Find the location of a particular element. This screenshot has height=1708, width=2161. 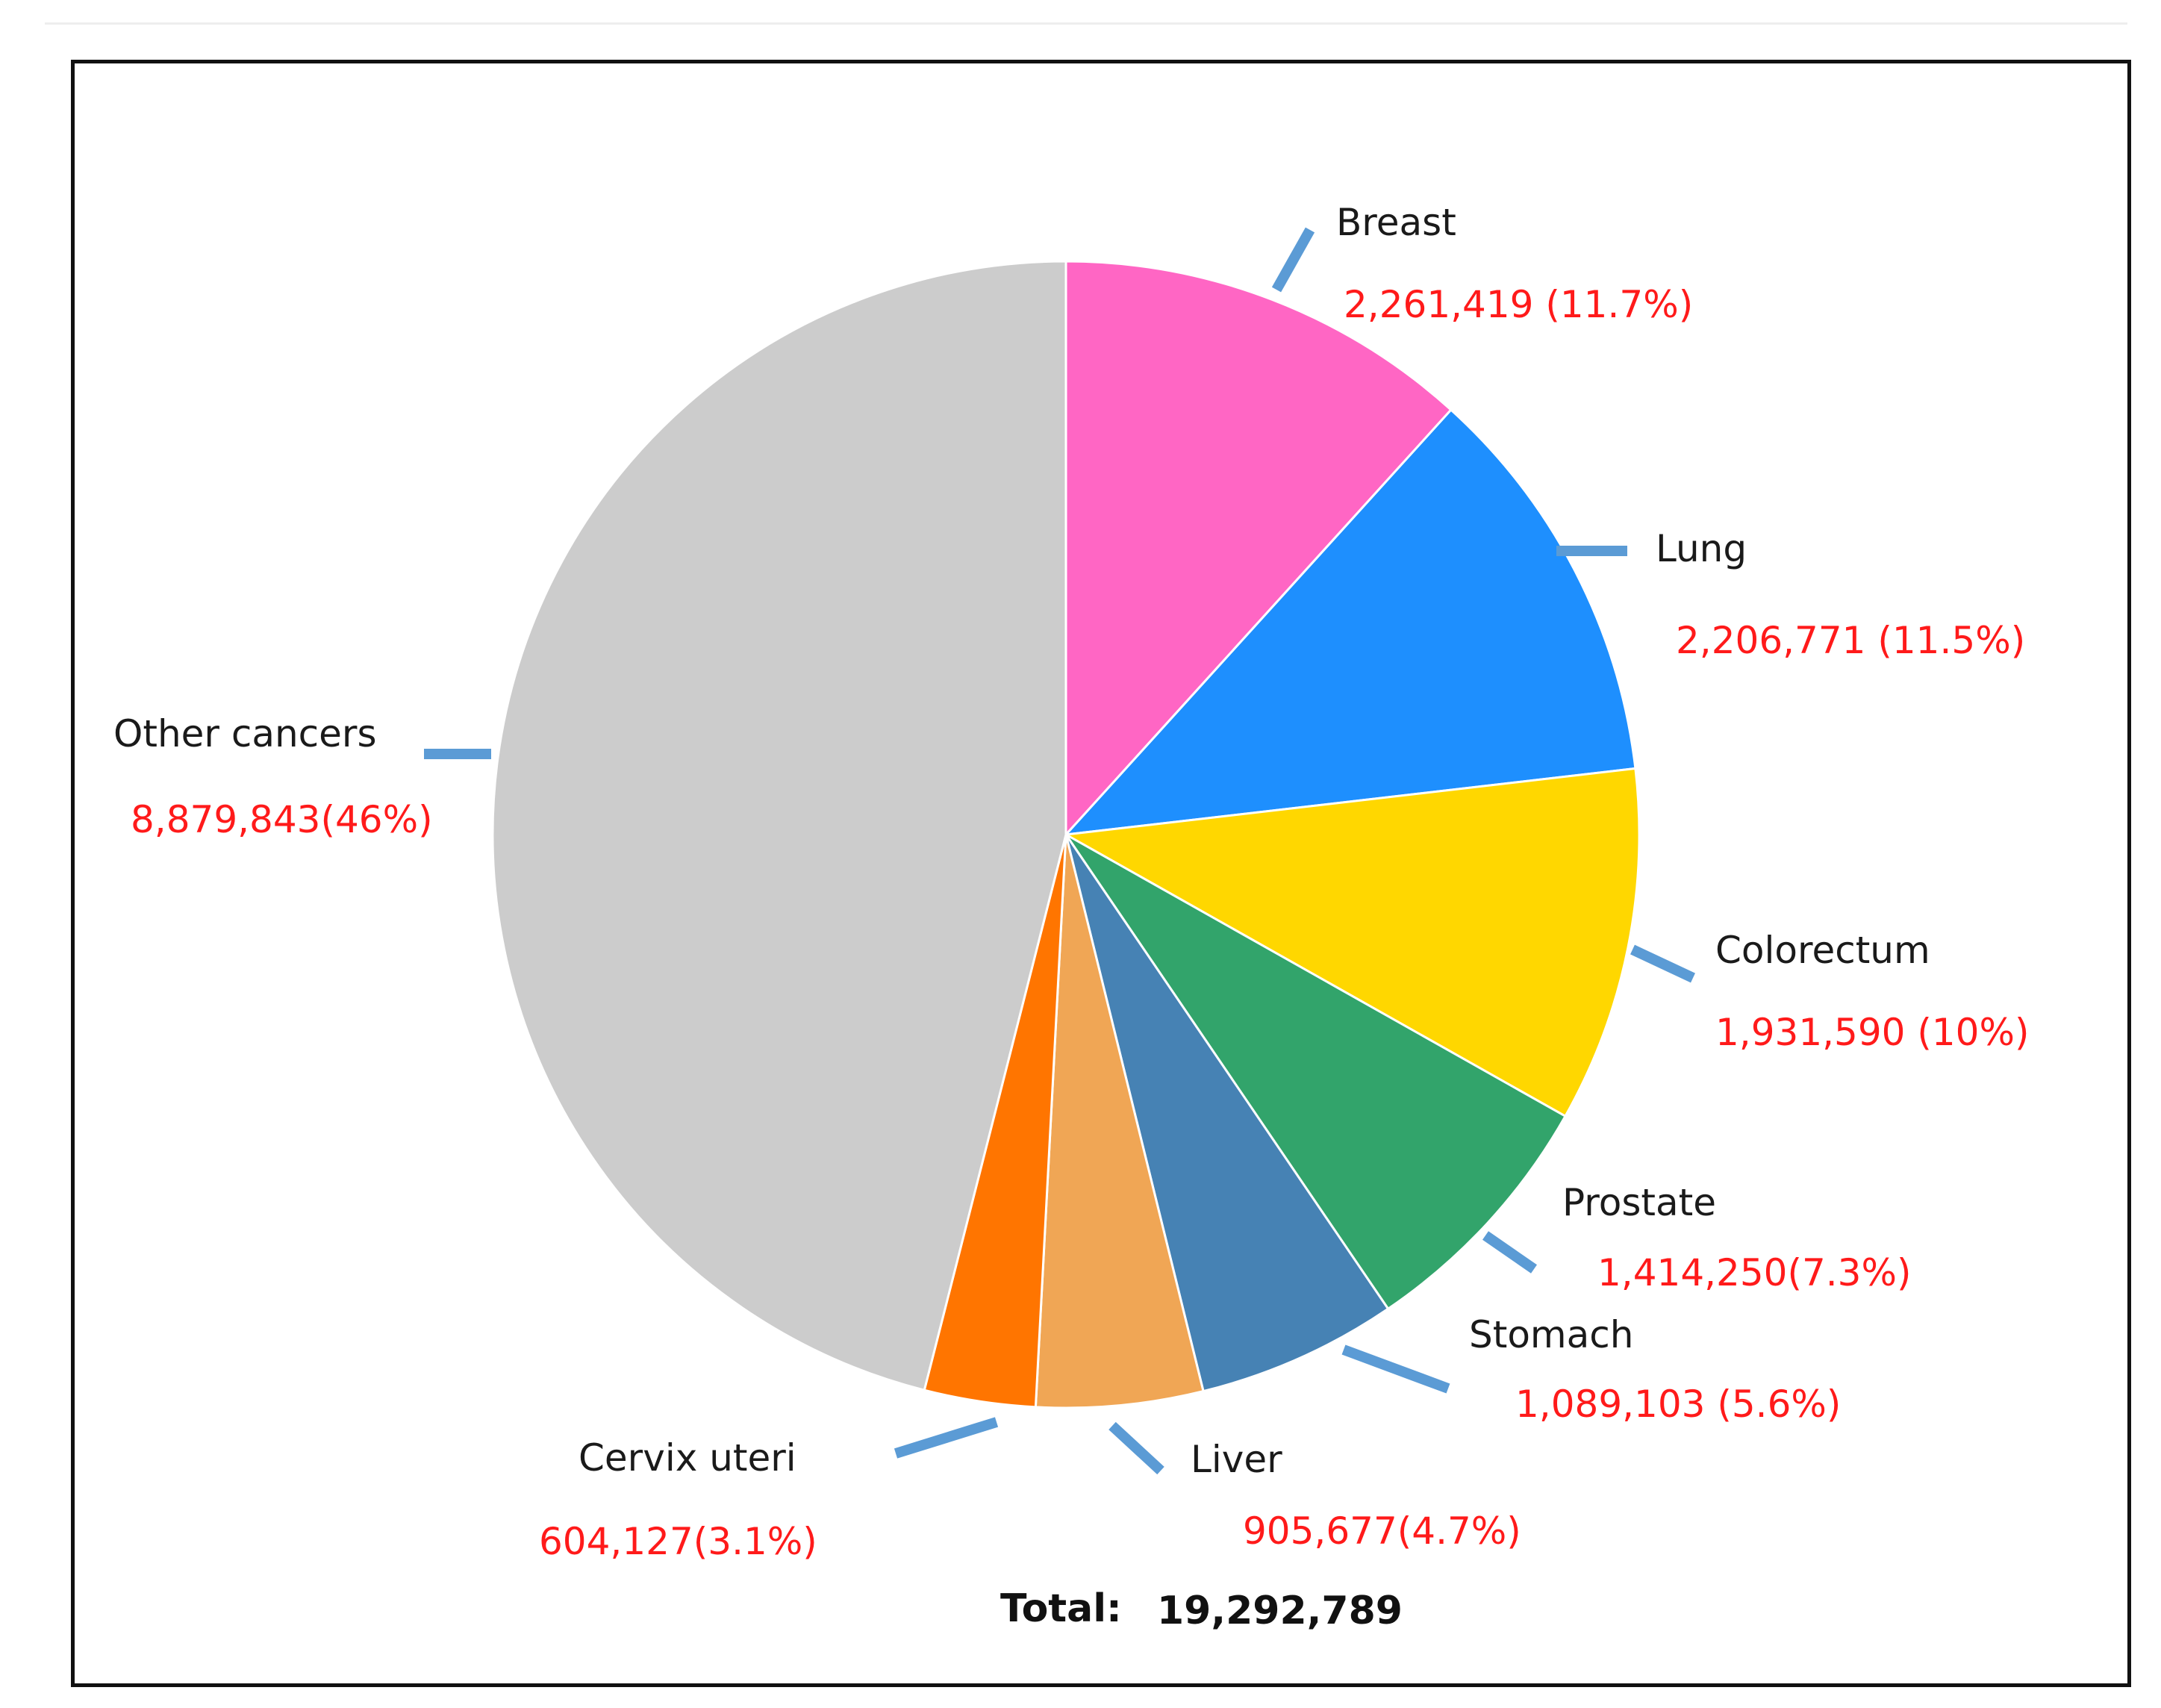

slice-value-colorectum: 1,931,590 (10%) is located at coordinates (1872, 1032).